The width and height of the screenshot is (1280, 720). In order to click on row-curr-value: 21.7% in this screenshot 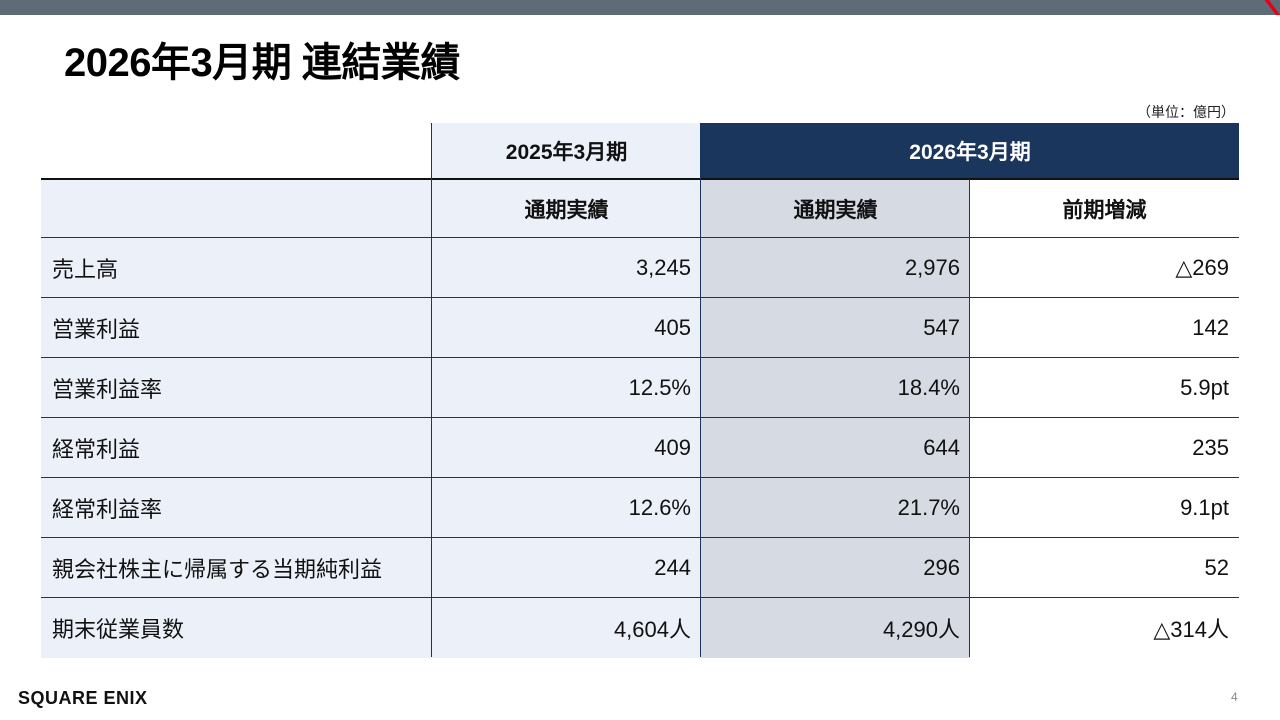, I will do `click(835, 508)`.